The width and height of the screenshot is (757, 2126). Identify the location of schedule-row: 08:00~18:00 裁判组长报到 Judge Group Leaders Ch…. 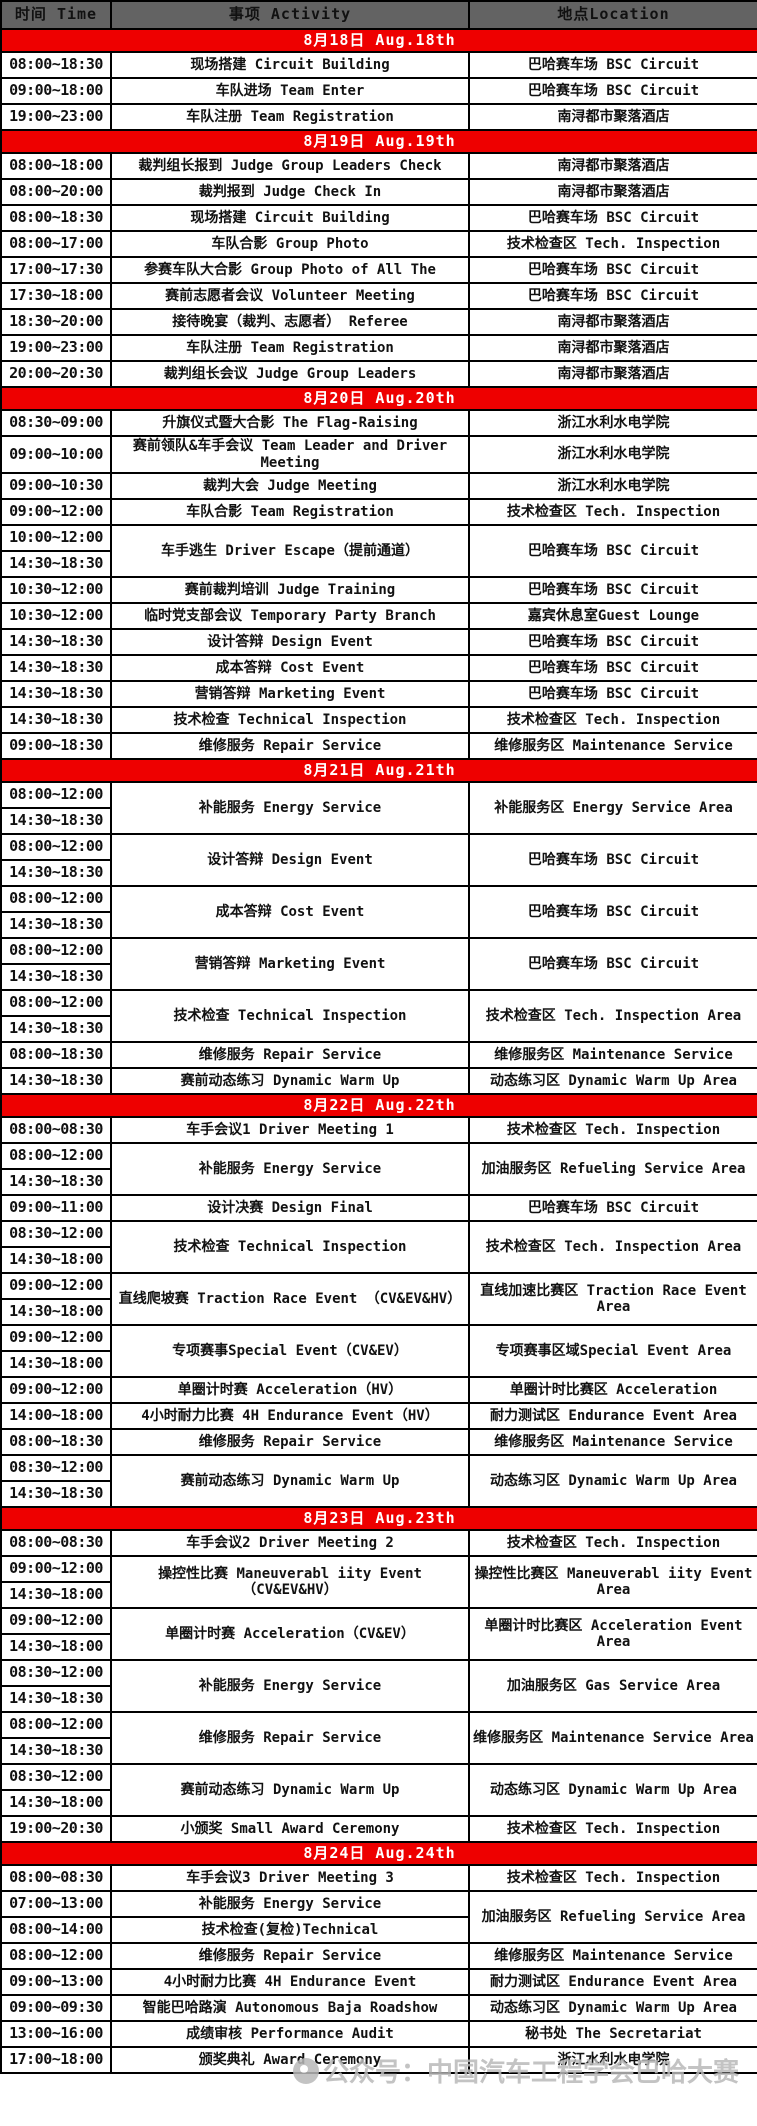
(378, 166).